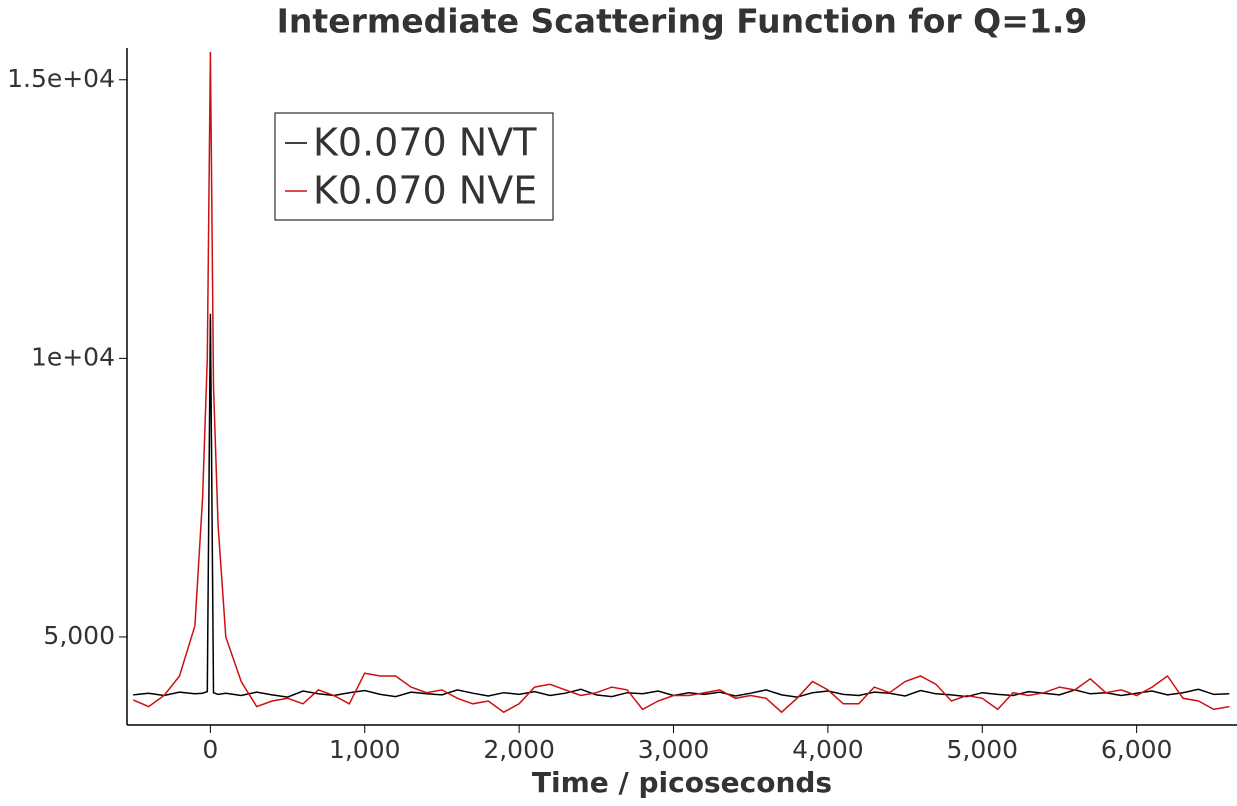 This screenshot has height=806, width=1237. Describe the element at coordinates (519, 749) in the screenshot. I see `x-tick-label: 2,000` at that location.